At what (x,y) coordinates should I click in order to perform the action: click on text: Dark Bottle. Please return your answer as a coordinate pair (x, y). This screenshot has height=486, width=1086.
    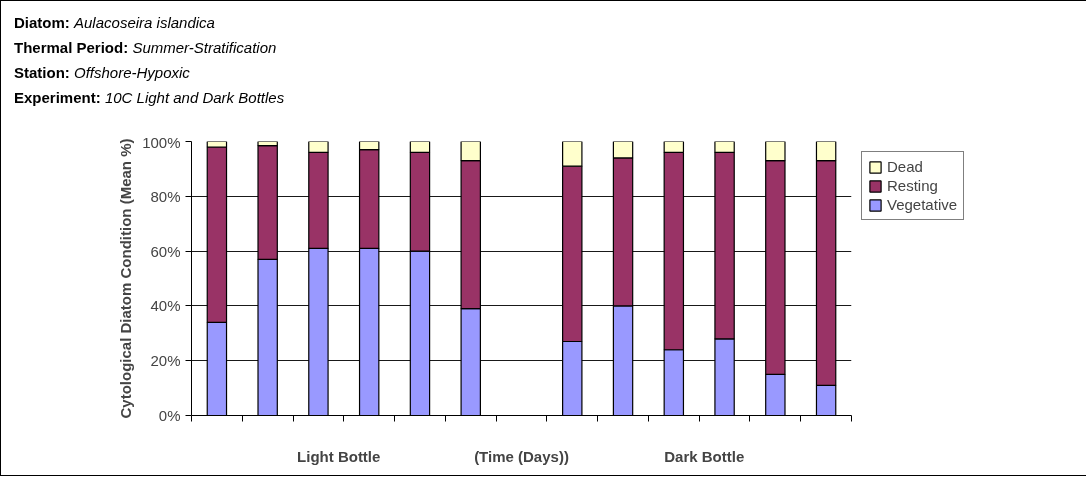
    Looking at the image, I should click on (704, 456).